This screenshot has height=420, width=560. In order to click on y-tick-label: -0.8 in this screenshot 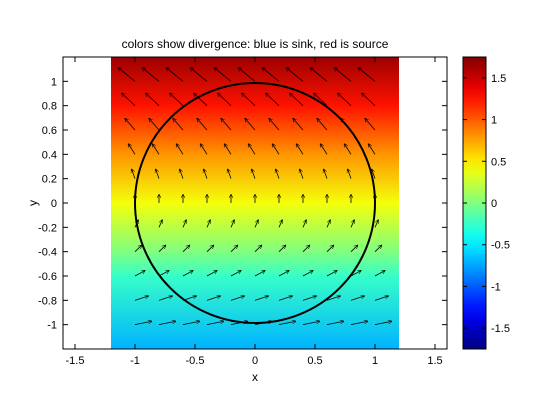, I will do `click(47, 301)`.